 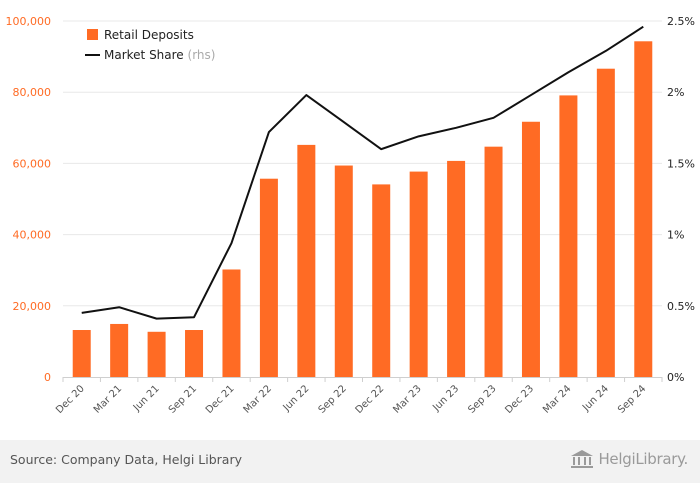 What do you see at coordinates (296, 398) in the screenshot?
I see `x-tick-label: Jun 22` at bounding box center [296, 398].